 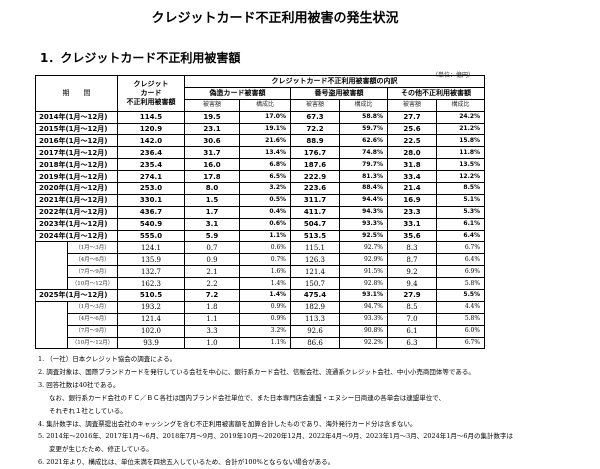 What do you see at coordinates (315, 236) in the screenshot?
I see `number-theft-amount-cell: 513.5` at bounding box center [315, 236].